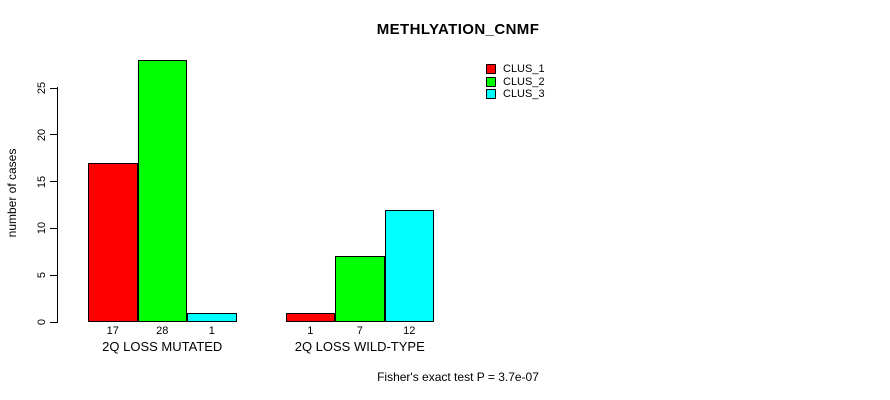  Describe the element at coordinates (359, 346) in the screenshot. I see `category-label: 2Q LOSS WILD-TYPE` at that location.